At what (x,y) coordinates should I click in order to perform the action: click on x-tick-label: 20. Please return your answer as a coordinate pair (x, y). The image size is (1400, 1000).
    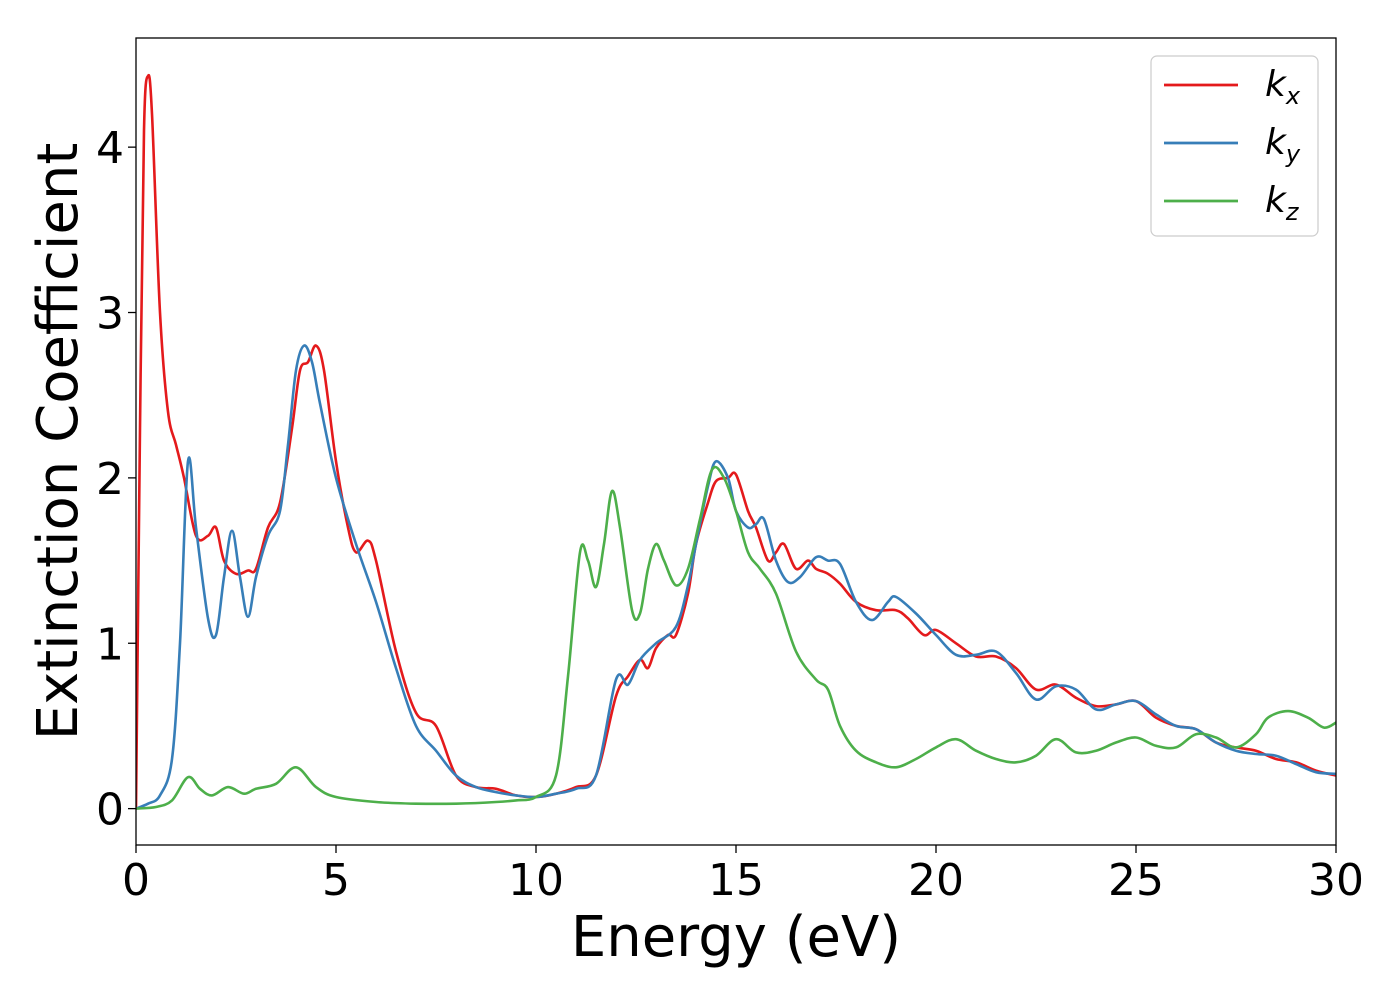
    Looking at the image, I should click on (936, 880).